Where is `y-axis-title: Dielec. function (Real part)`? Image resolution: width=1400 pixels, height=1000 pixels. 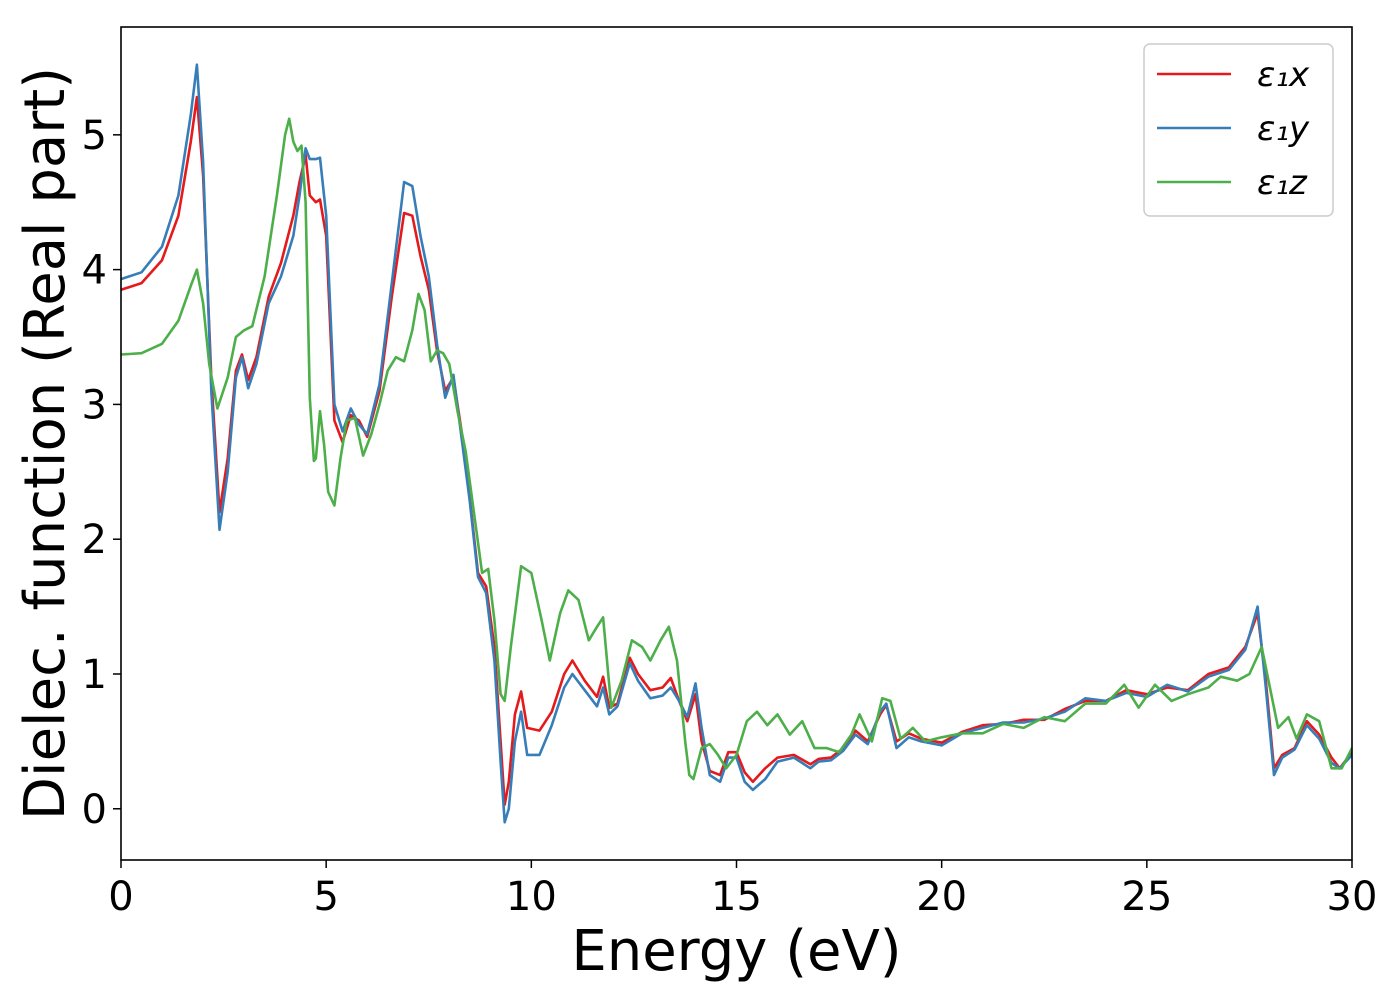
y-axis-title: Dielec. function (Real part) is located at coordinates (45, 443).